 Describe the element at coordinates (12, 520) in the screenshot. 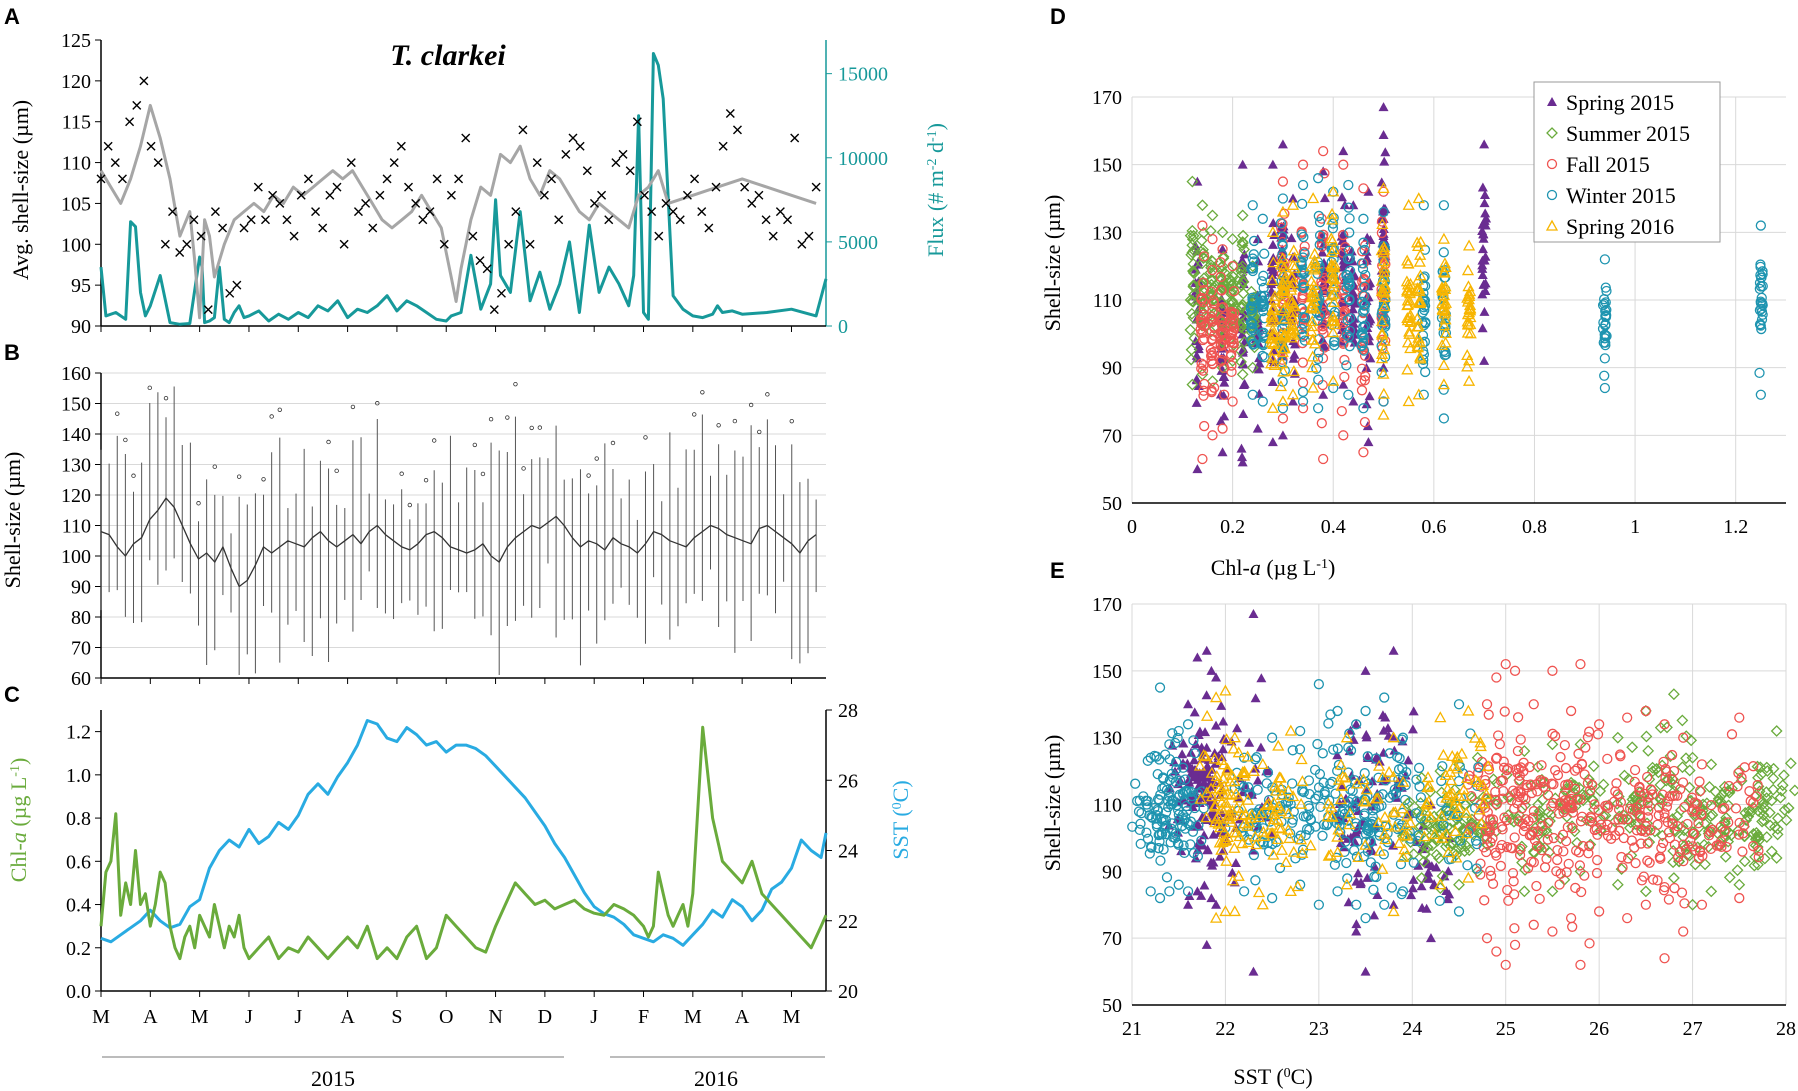

I see `panel-b-ylabel: Shell-size (µm)` at that location.